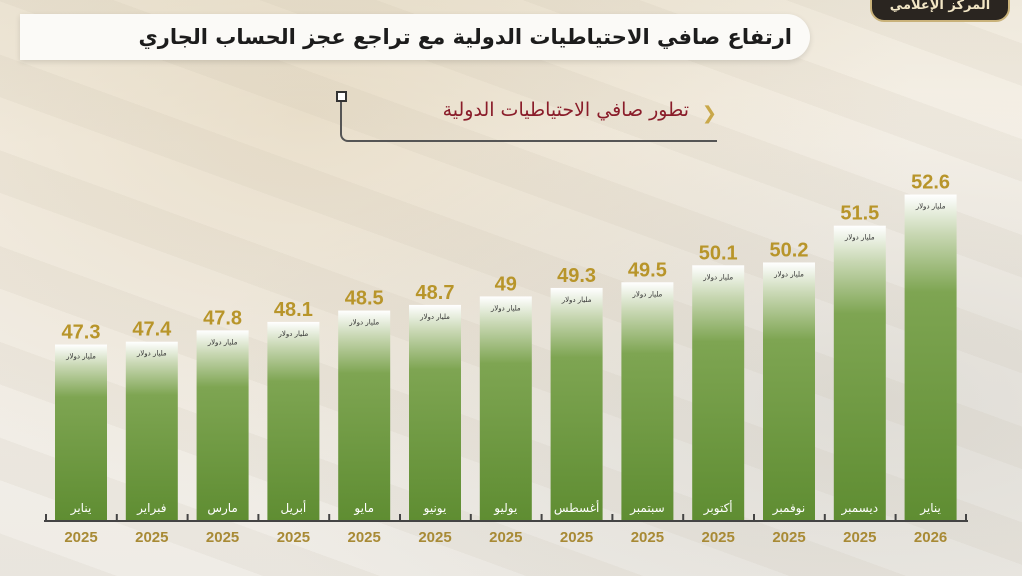  I want to click on value-label: 52.6, so click(930, 183).